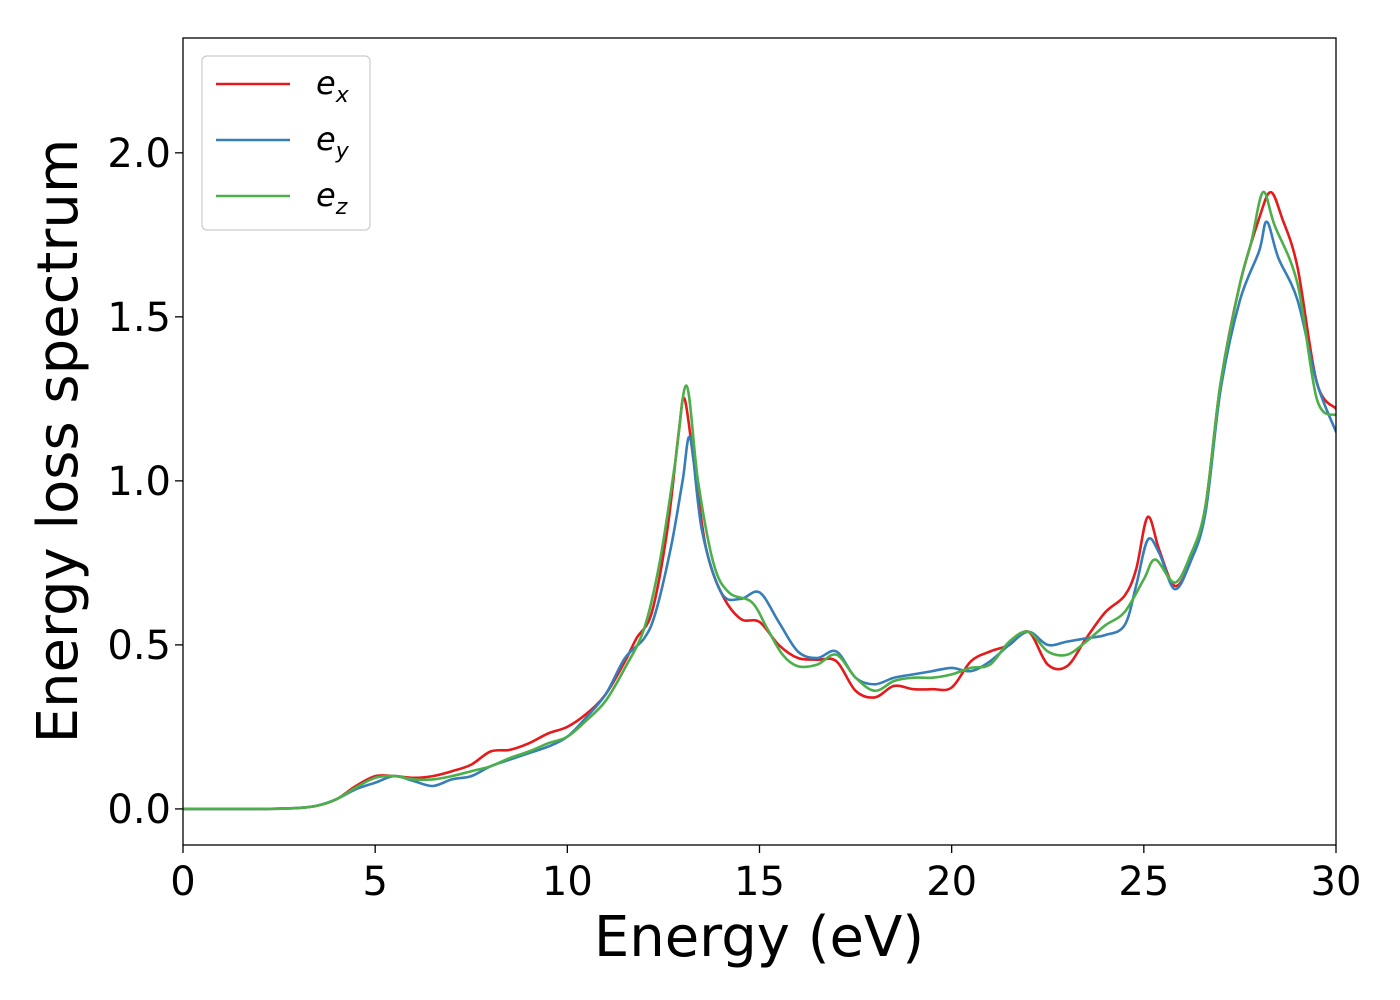 The width and height of the screenshot is (1400, 1000). Describe the element at coordinates (567, 882) in the screenshot. I see `x-tick-label: 10` at that location.